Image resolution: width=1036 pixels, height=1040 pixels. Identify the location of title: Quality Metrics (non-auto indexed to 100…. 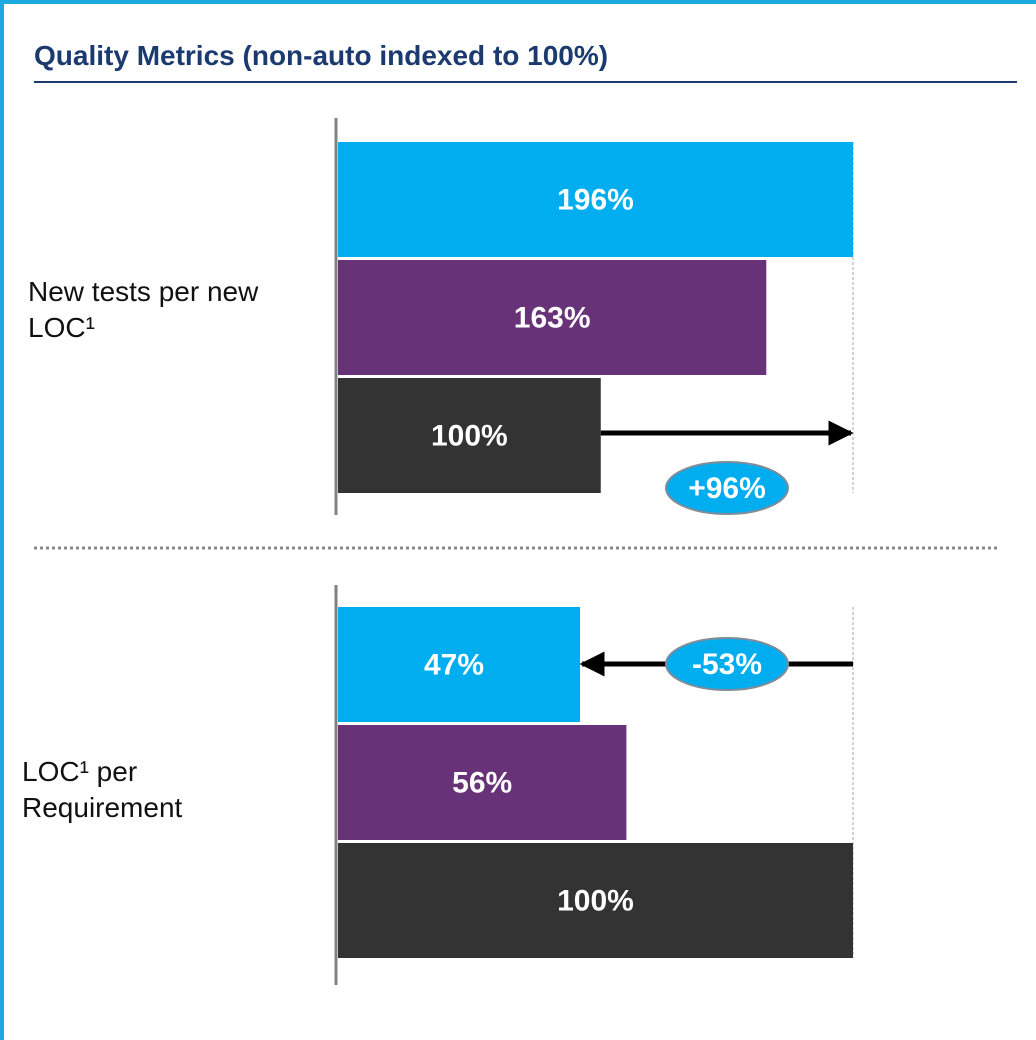
(321, 55).